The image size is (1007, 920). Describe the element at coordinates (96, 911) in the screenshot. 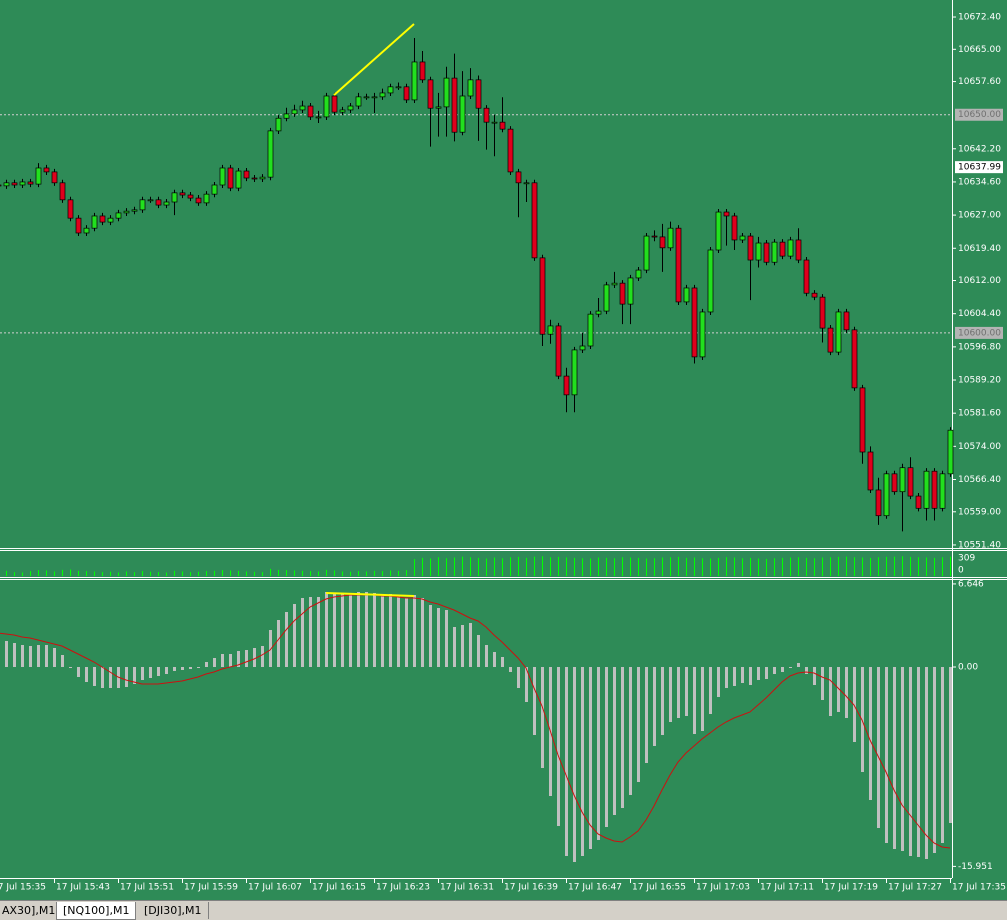

I see `tab: [NQ100],M1` at that location.